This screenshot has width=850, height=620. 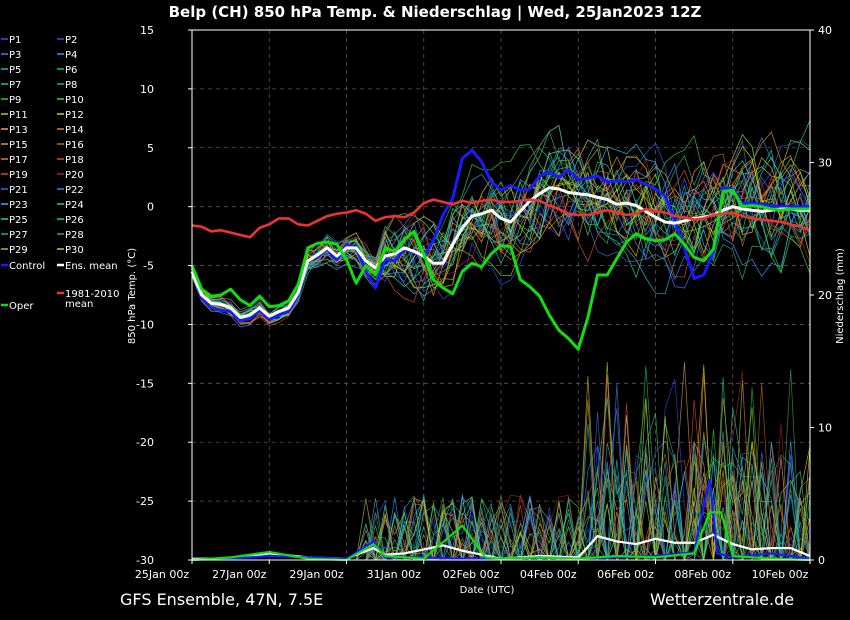 I want to click on legend-entry: P8, so click(x=67, y=85).